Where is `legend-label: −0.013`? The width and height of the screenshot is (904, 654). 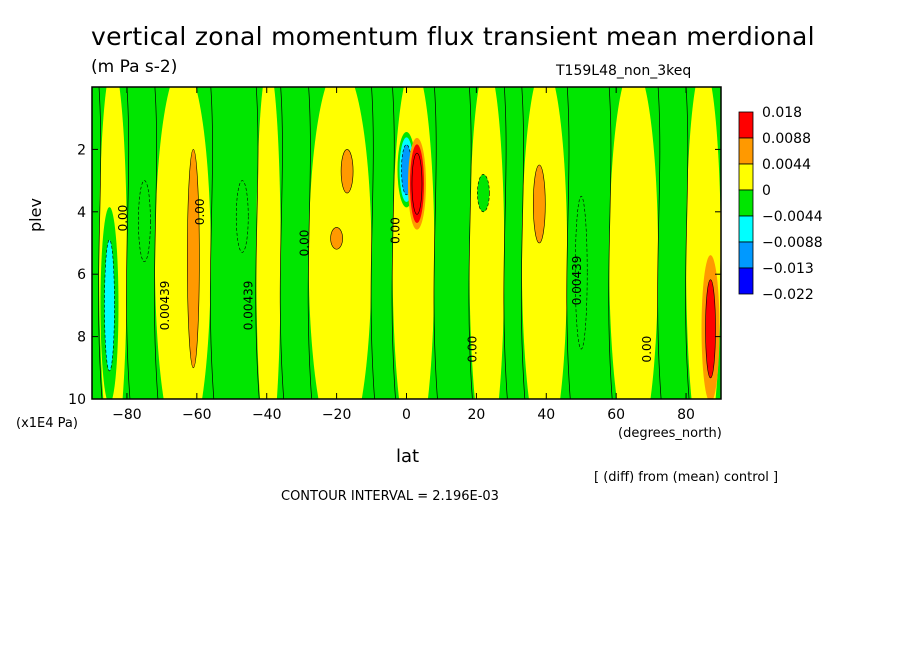 legend-label: −0.013 is located at coordinates (788, 269).